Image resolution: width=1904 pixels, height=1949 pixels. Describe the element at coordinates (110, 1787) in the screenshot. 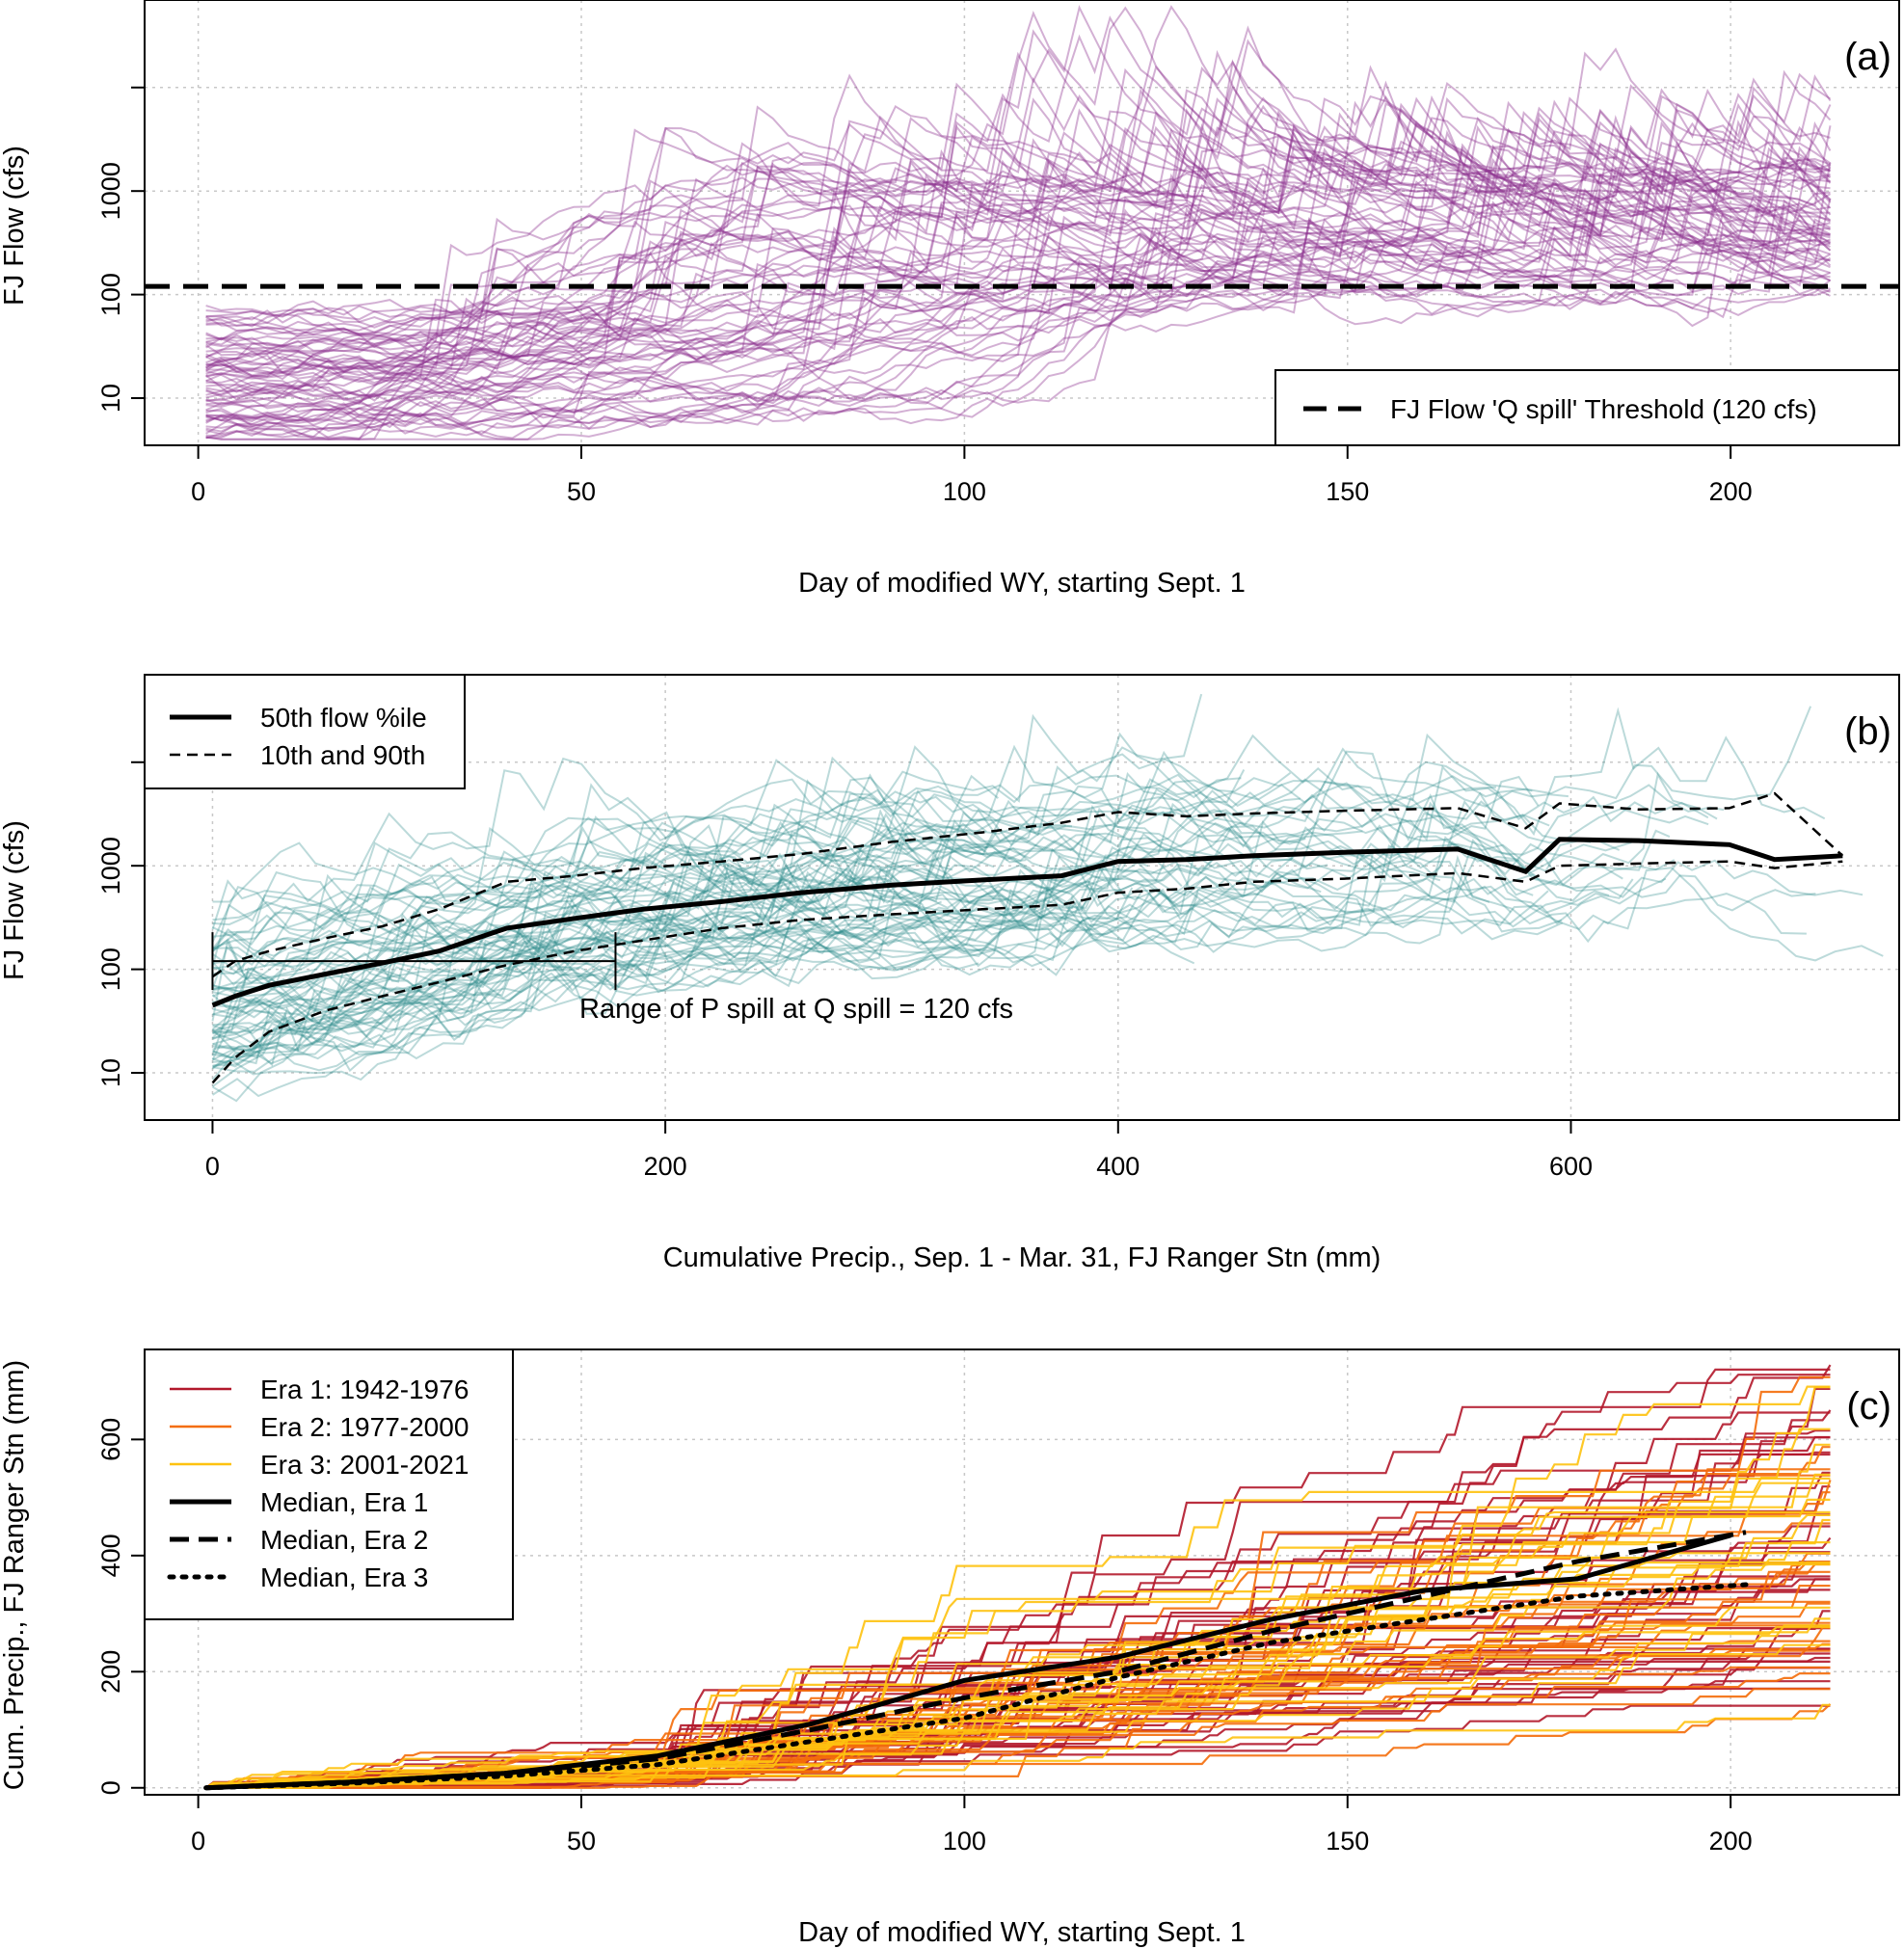

I see `y-tick-label: 0` at that location.